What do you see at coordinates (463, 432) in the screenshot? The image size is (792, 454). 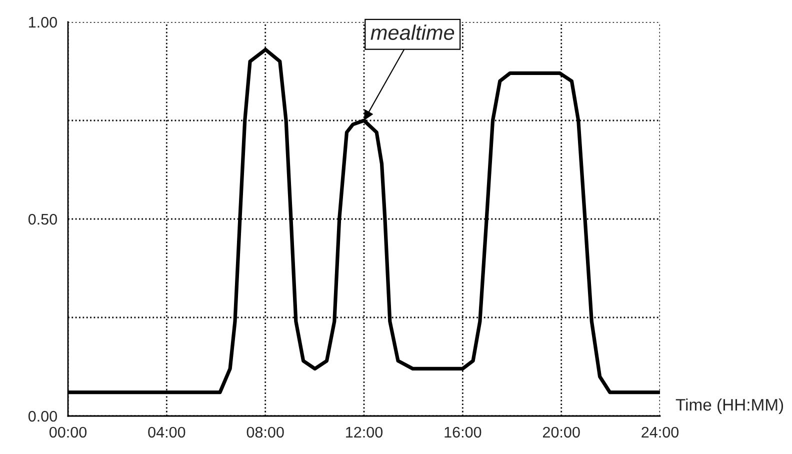 I see `x-tick-label: 16:00` at bounding box center [463, 432].